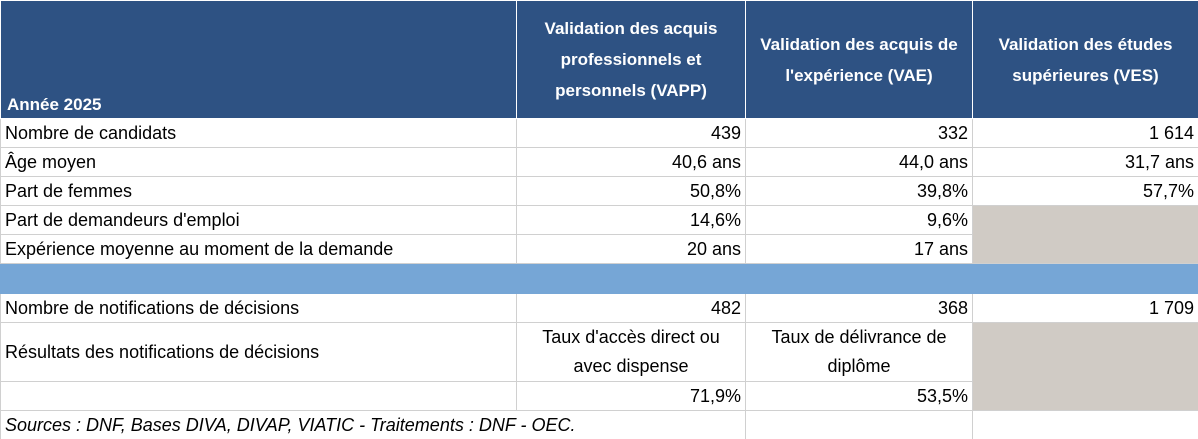  Describe the element at coordinates (259, 133) in the screenshot. I see `row-label: Nombre de candidats` at that location.